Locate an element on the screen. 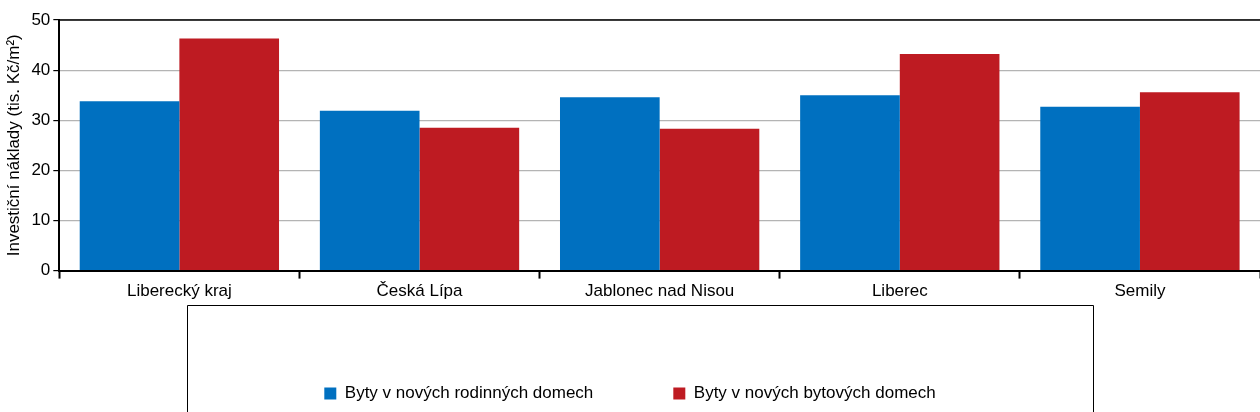 This screenshot has height=412, width=1260. y-axis-title: Investiční náklady (tis. Kč/m²) is located at coordinates (13, 145).